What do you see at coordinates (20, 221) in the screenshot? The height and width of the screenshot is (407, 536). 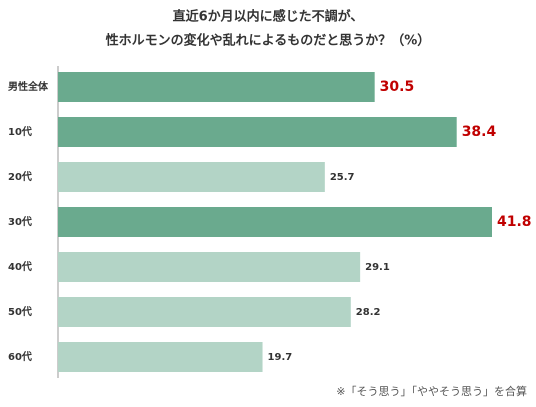 I see `y-tick-label: 30代` at bounding box center [20, 221].